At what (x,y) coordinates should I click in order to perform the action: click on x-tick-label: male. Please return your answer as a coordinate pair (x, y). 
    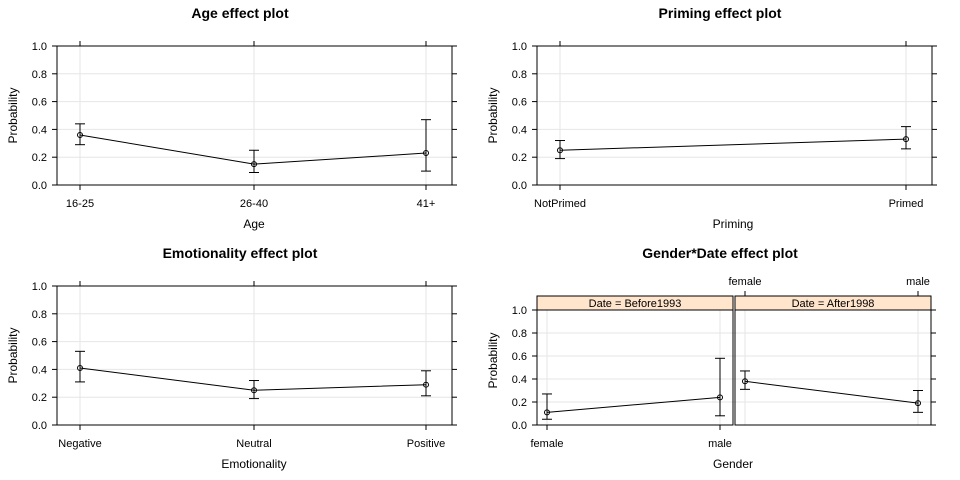
    Looking at the image, I should click on (720, 444).